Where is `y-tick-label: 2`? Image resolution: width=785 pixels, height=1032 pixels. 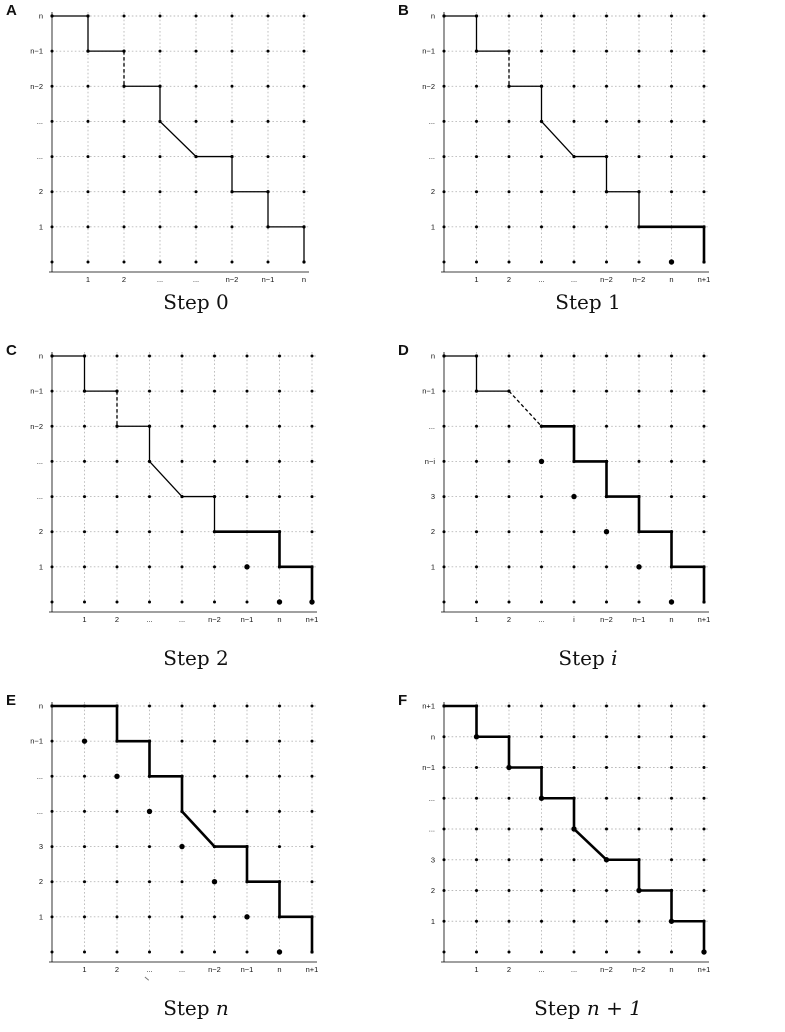 y-tick-label: 2 is located at coordinates (433, 890).